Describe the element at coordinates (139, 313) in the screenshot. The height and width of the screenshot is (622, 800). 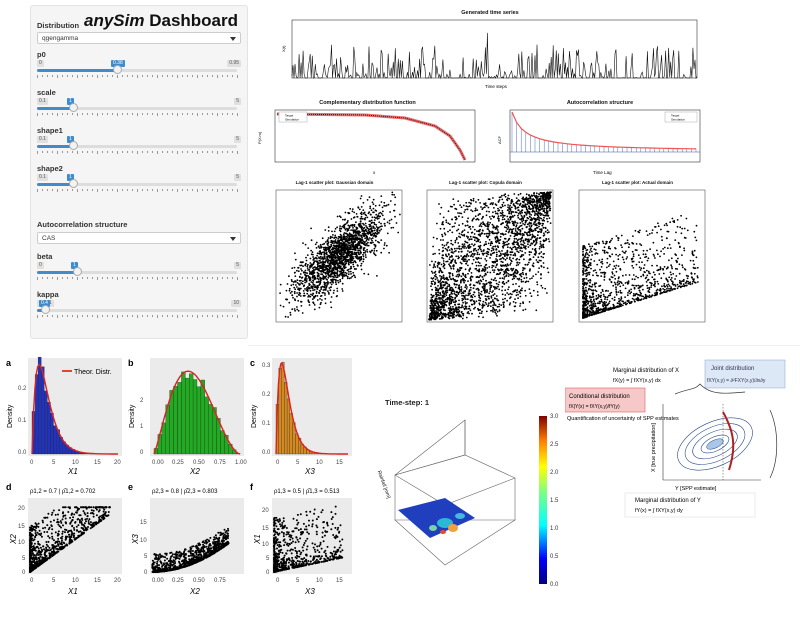
I see `slider-kappa: 0.001100.4` at that location.